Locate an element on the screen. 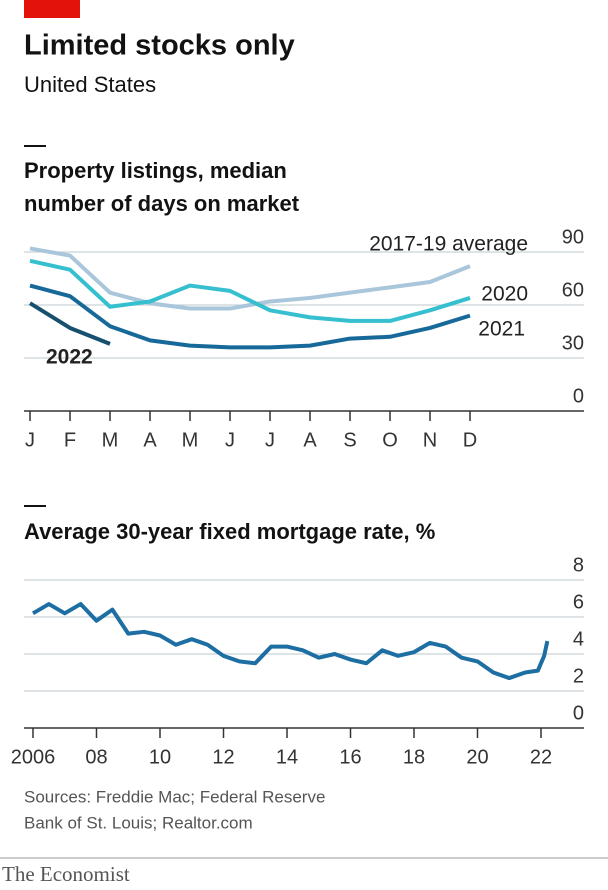  x-tick-label: O is located at coordinates (390, 440).